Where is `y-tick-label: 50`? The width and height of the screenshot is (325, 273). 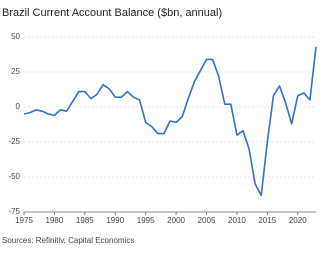
y-tick-label: 50 is located at coordinates (15, 36).